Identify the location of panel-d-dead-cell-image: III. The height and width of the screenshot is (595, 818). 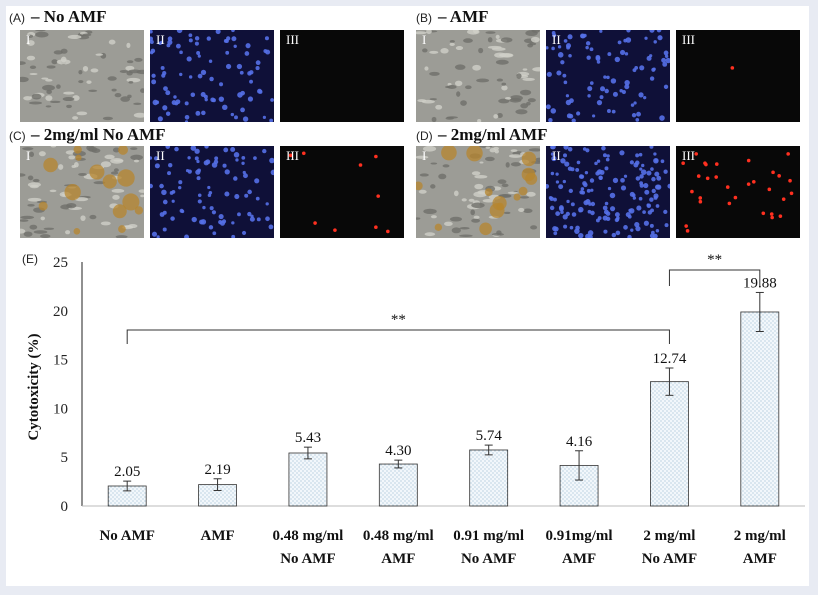
(738, 192).